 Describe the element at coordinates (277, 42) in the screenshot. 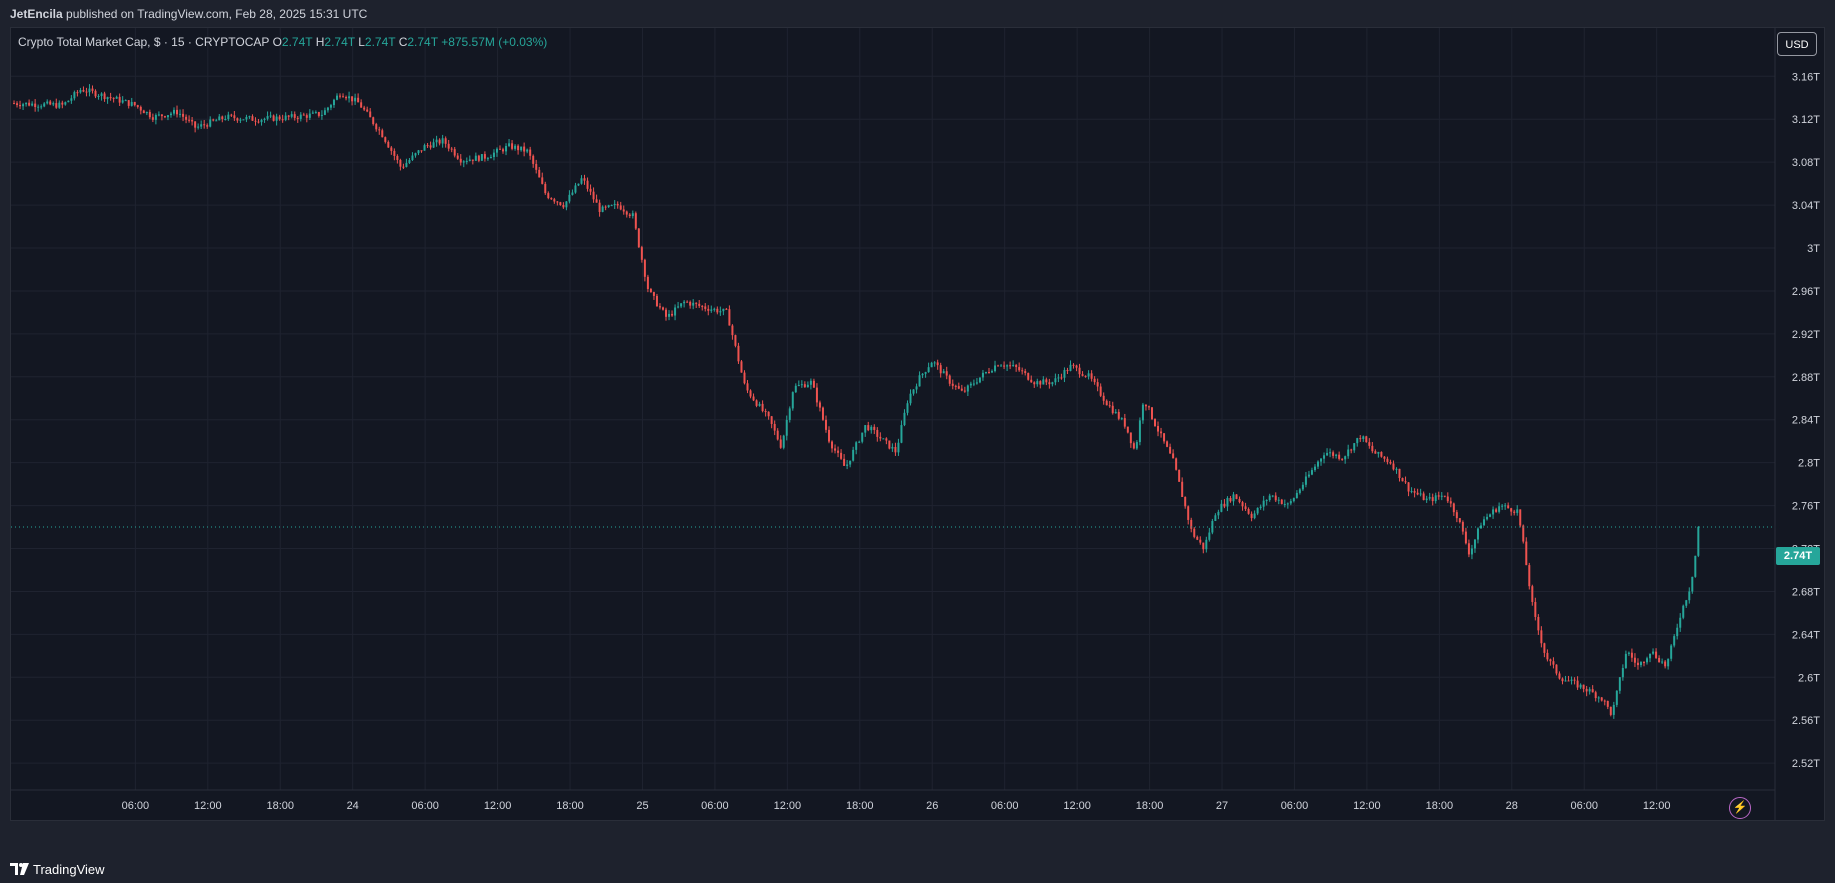

I see `open-label: O` at that location.